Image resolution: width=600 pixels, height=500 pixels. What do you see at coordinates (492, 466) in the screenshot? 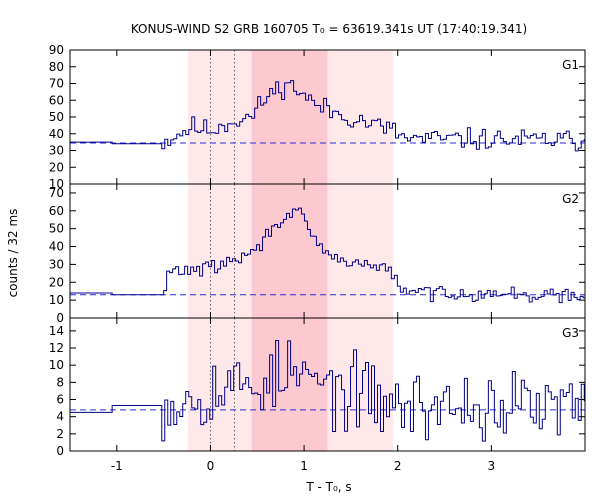
I see `x-tick-label: 3` at bounding box center [492, 466].